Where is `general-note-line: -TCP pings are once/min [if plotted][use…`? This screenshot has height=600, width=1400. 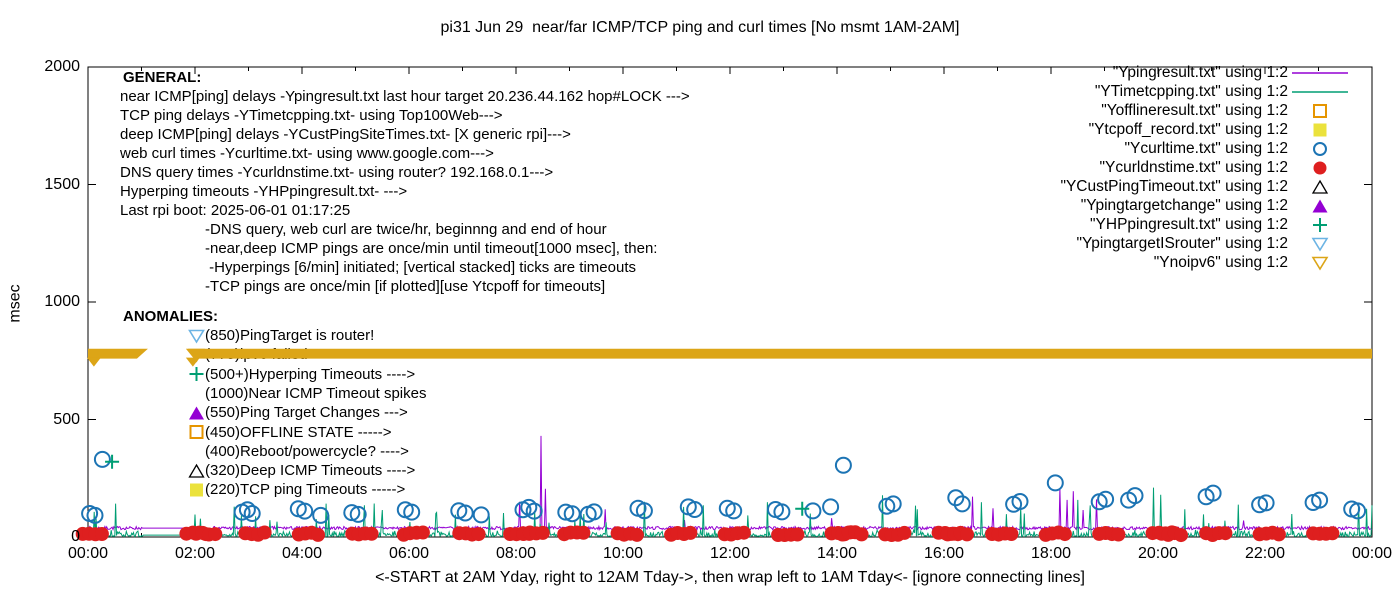 general-note-line: -TCP pings are once/min [if plotted][use… is located at coordinates (405, 286).